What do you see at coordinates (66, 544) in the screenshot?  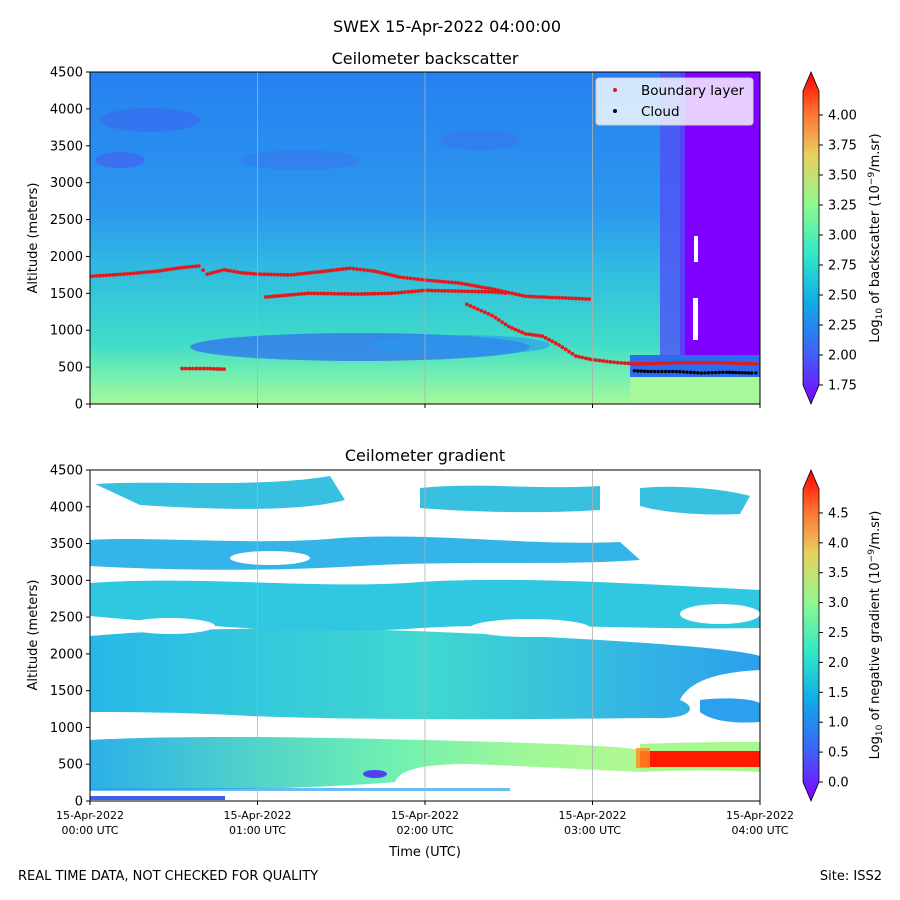 I see `y-tick-label: 3500` at bounding box center [66, 544].